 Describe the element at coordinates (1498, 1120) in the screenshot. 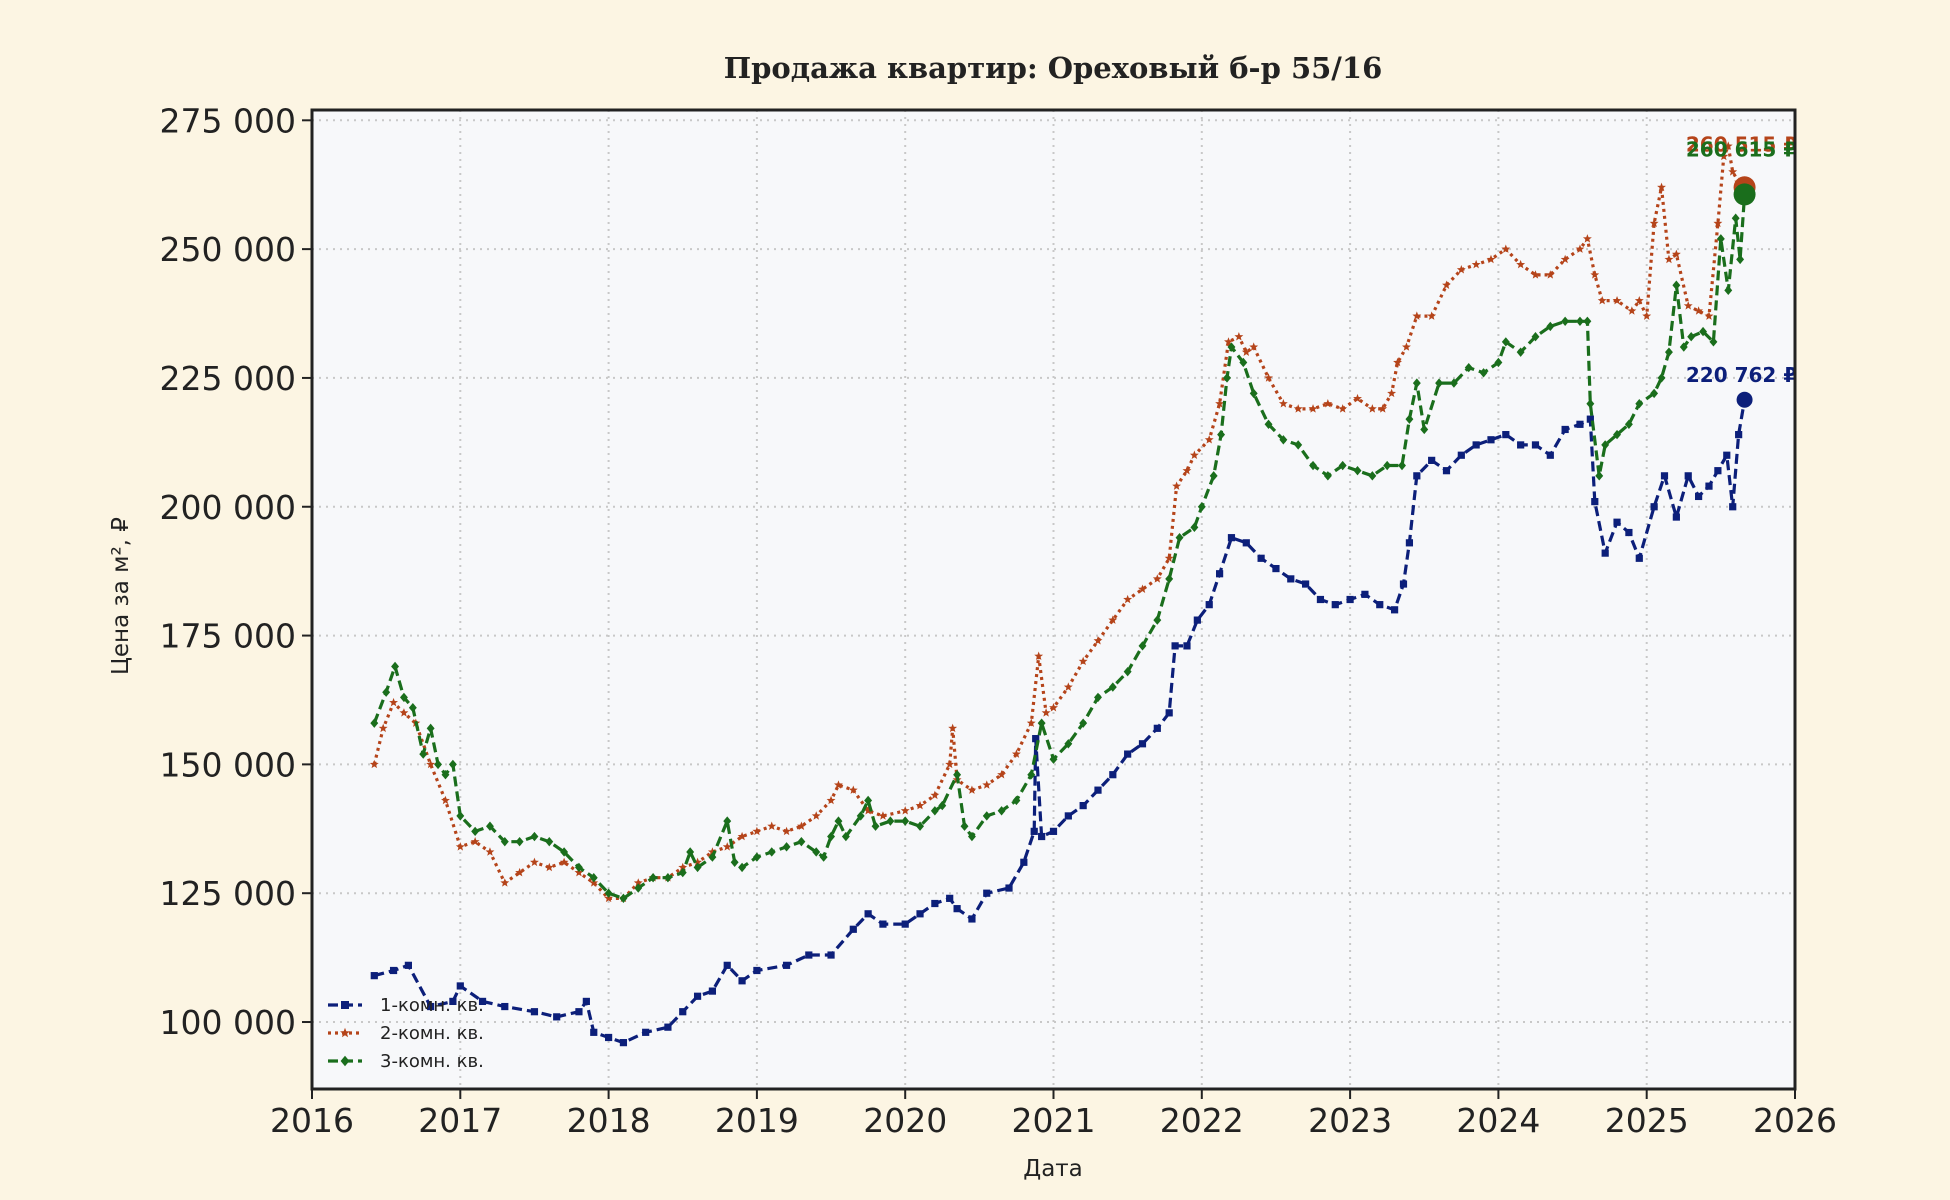

I see `x-tick-label: 2024` at that location.